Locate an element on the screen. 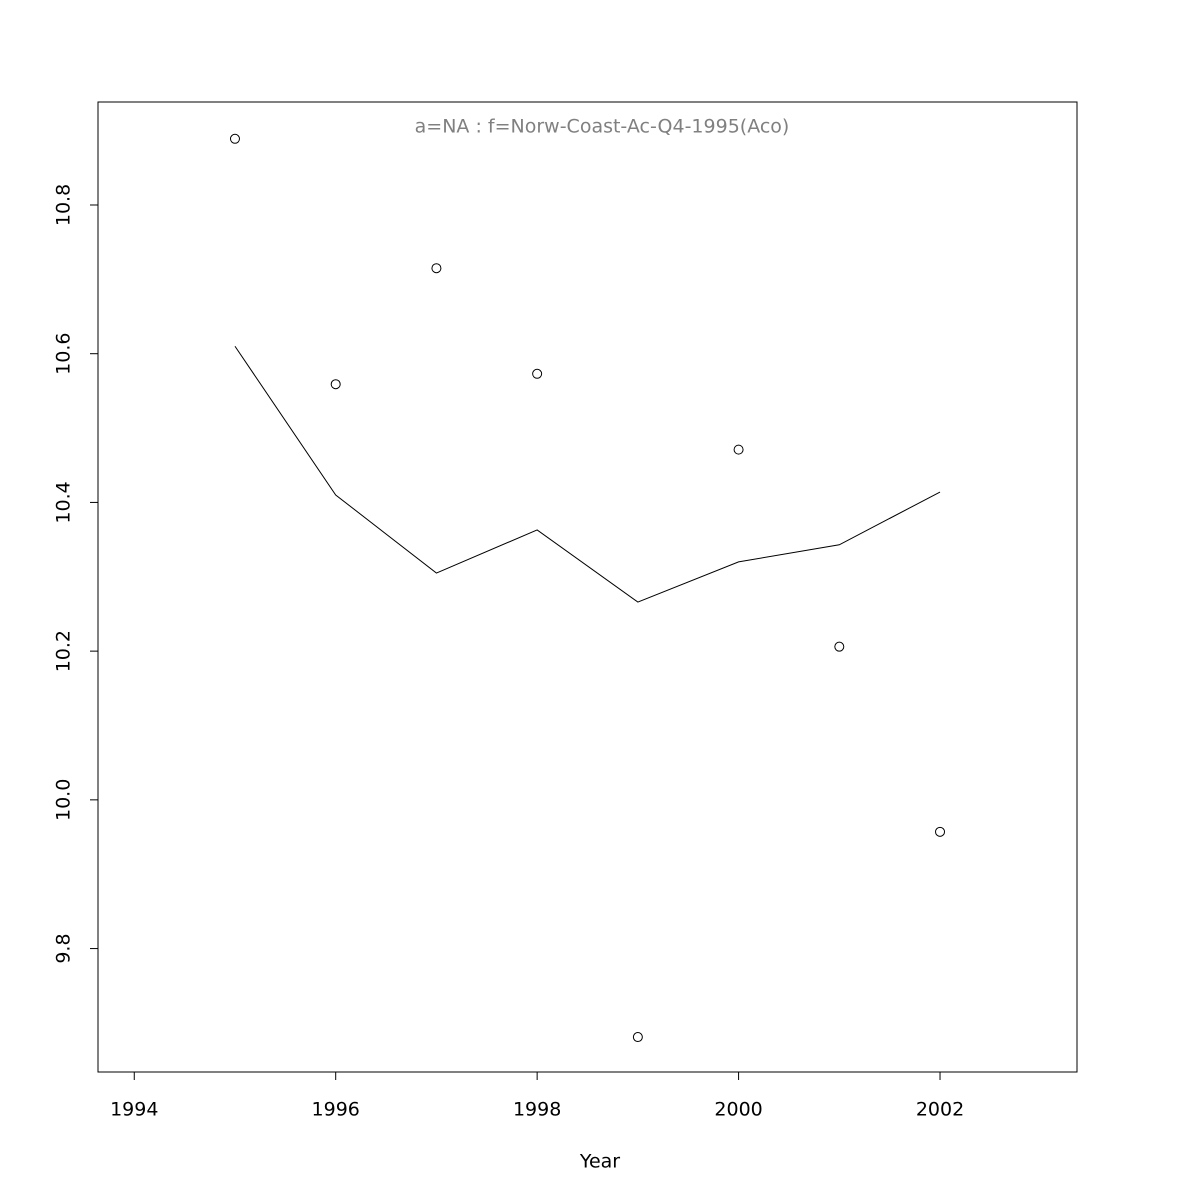 Image resolution: width=1200 pixels, height=1200 pixels. x-axis-label: Year is located at coordinates (599, 1162).